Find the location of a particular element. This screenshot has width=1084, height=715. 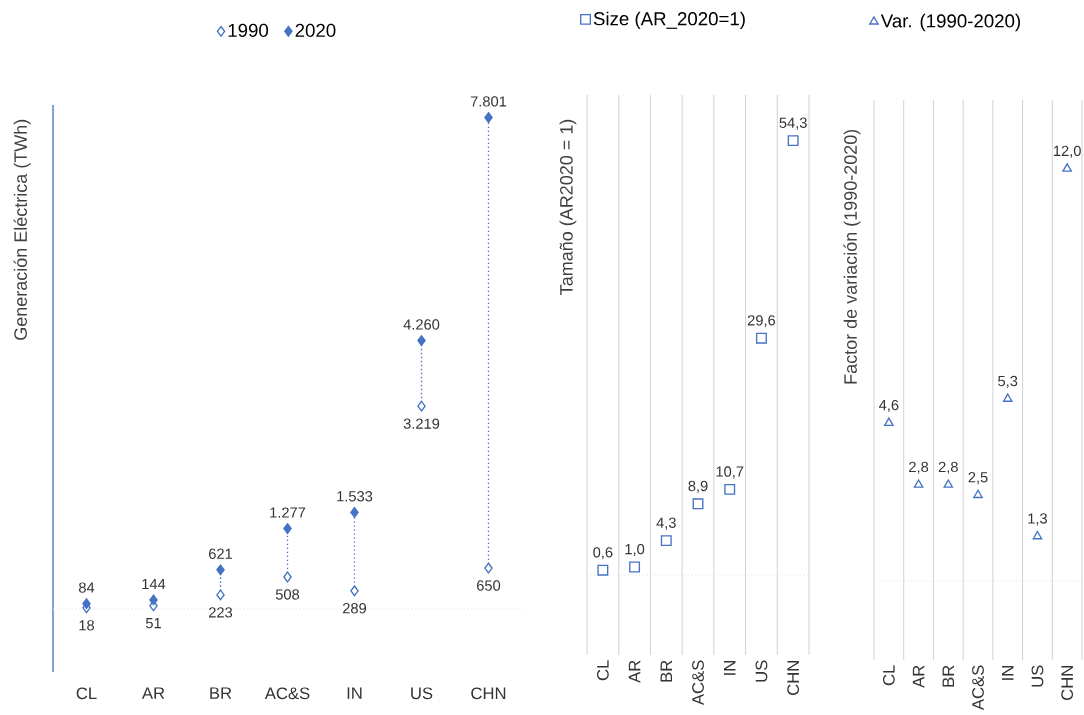

legend-label: Size (AR_2020=1) is located at coordinates (669, 20).